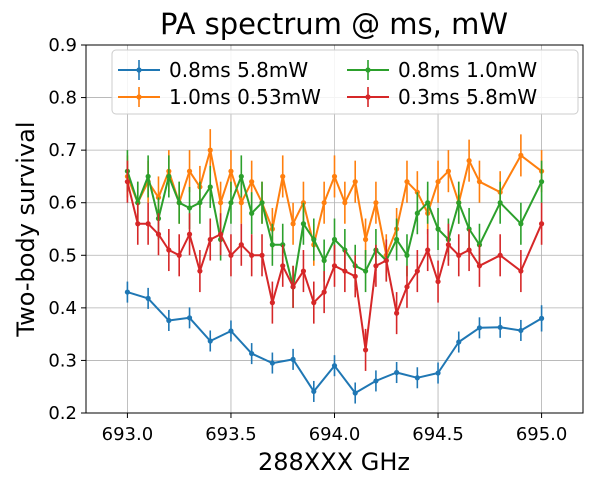 The image size is (595, 487). What do you see at coordinates (335, 434) in the screenshot?
I see `x-tick-label: 694.0` at bounding box center [335, 434].